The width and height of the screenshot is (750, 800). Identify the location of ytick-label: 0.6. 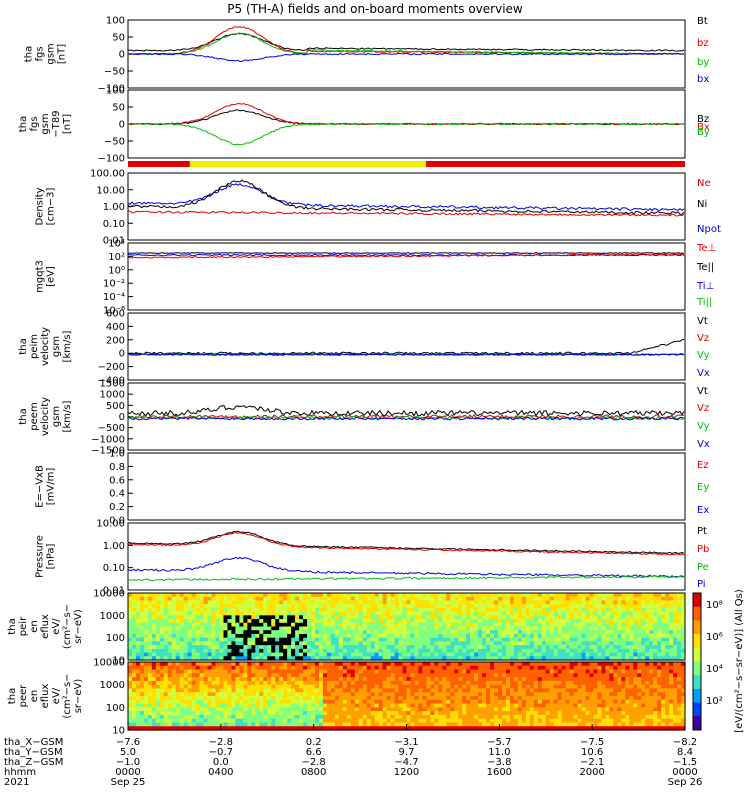
(117, 480).